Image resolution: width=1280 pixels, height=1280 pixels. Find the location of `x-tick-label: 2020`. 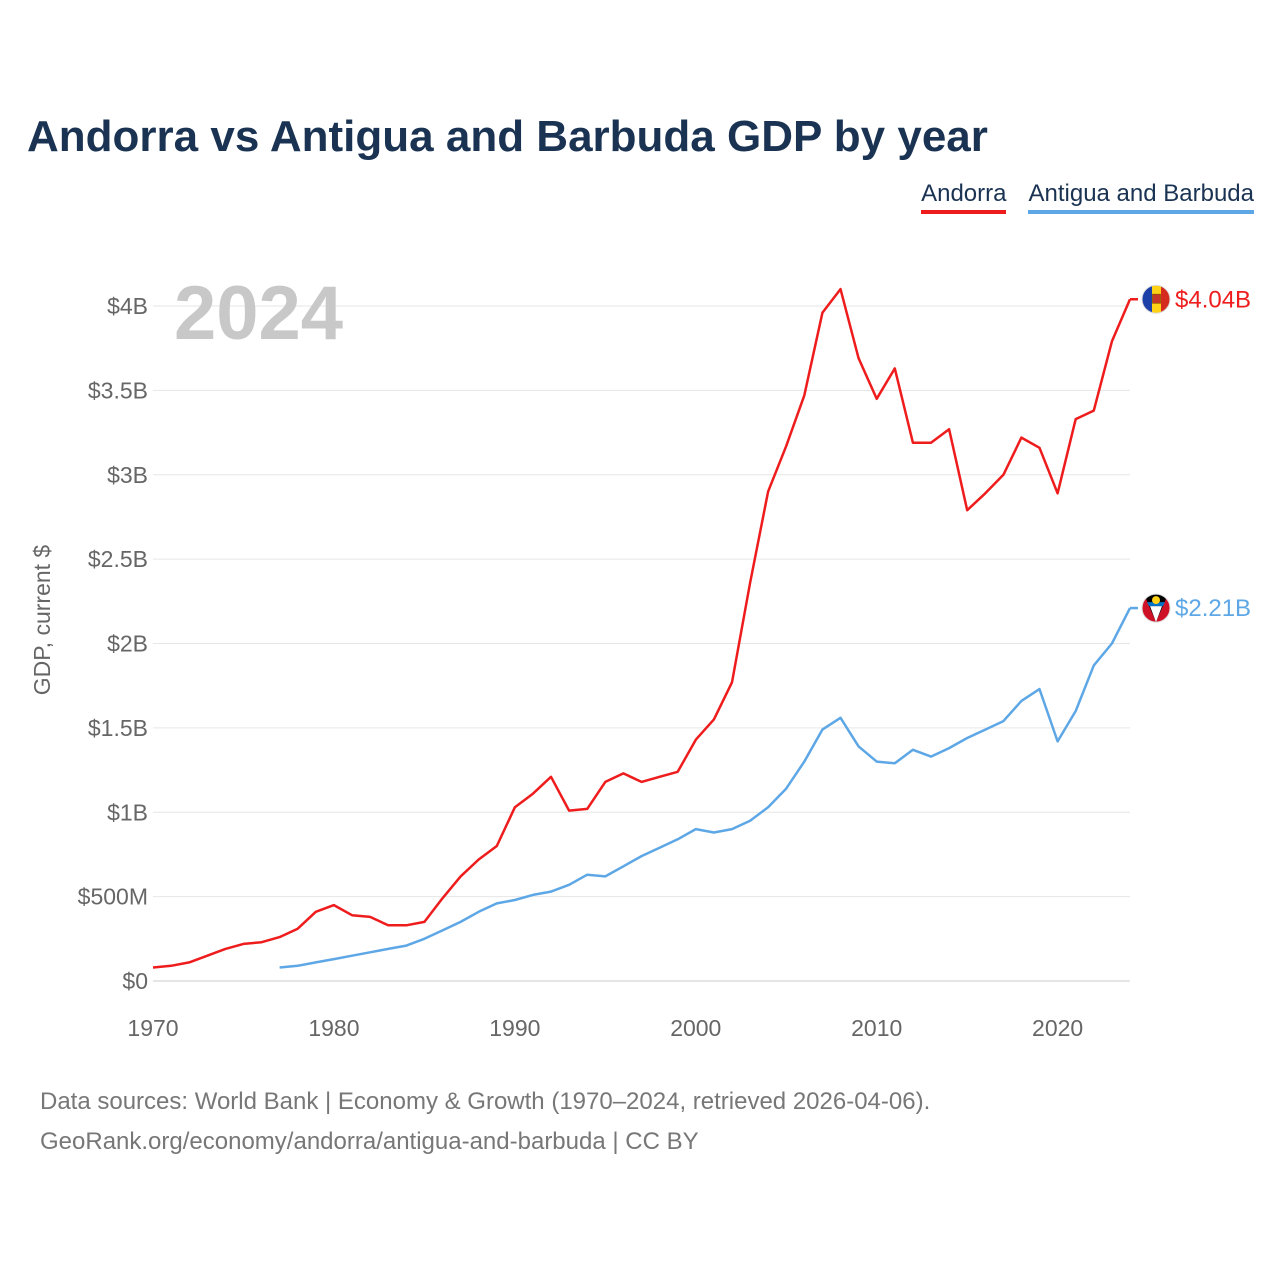

x-tick-label: 2020 is located at coordinates (1057, 1028).